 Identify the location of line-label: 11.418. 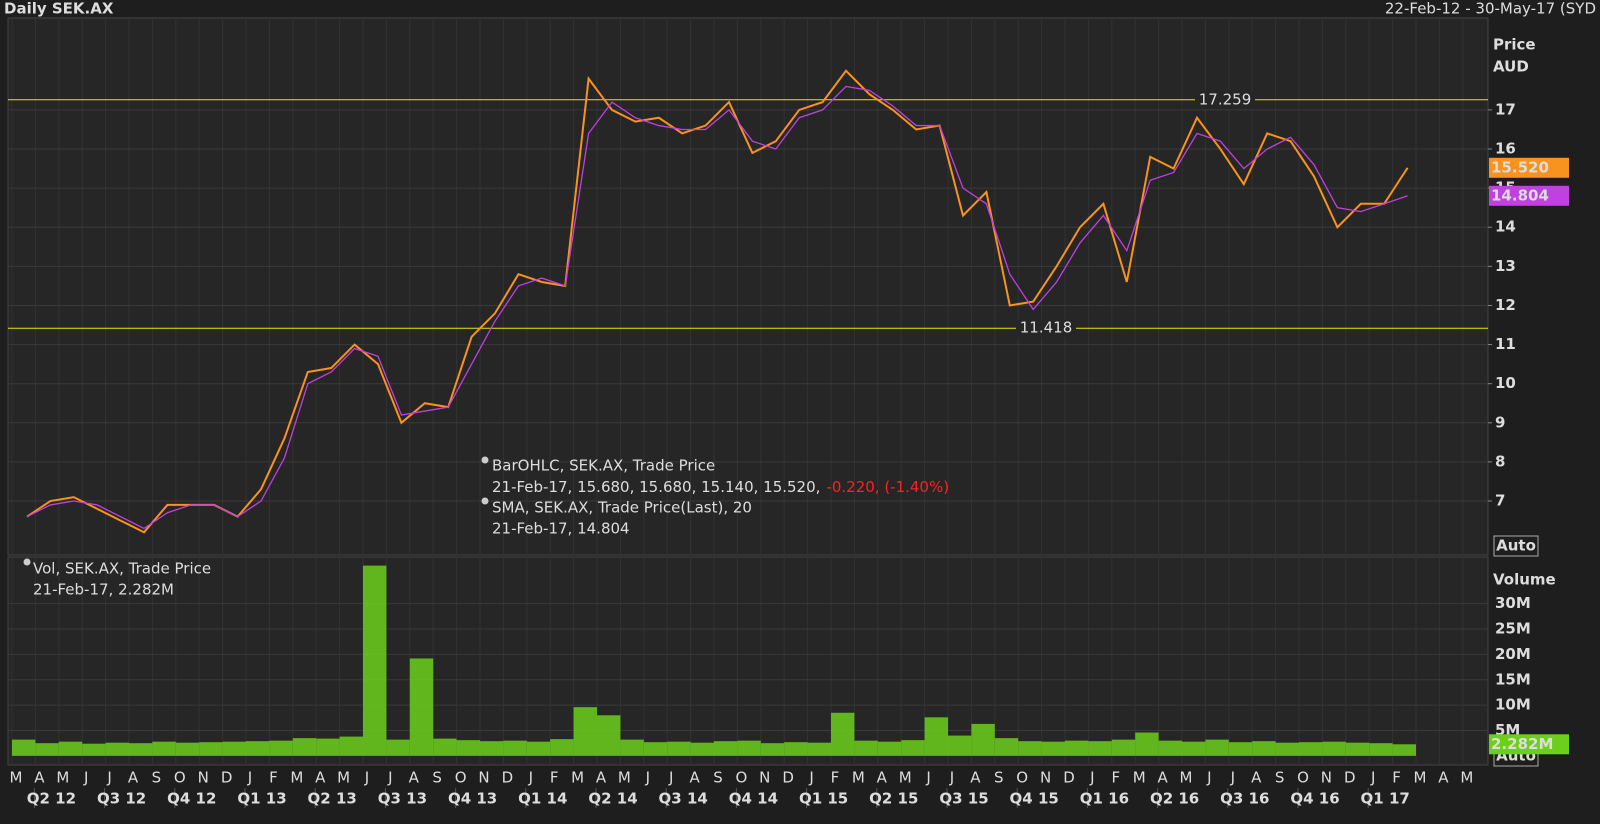
(1046, 328).